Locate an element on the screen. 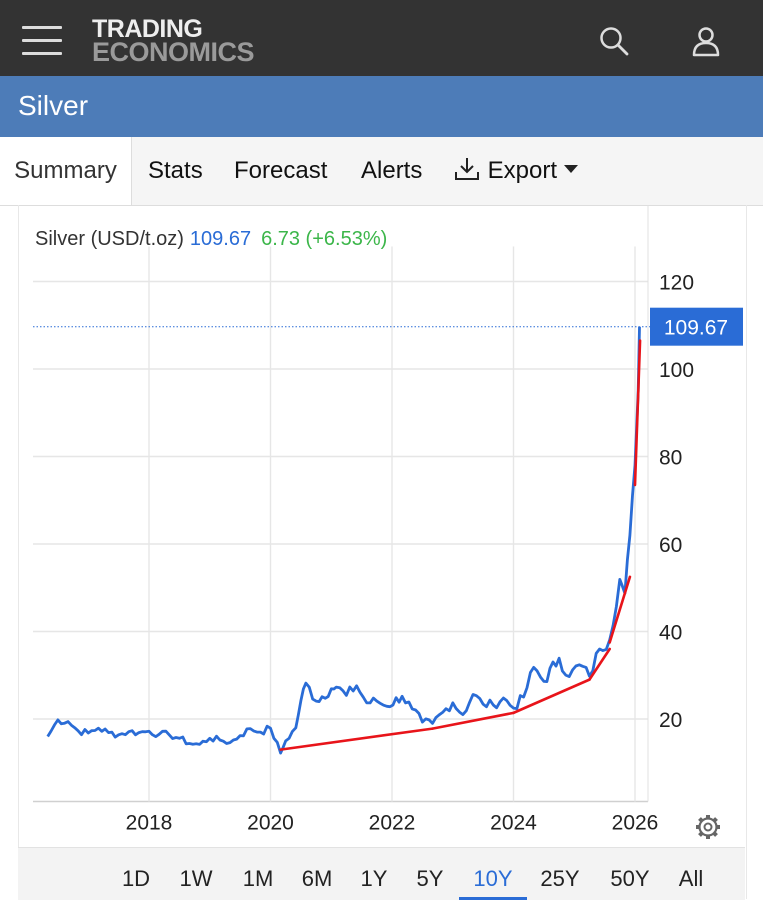 Image resolution: width=763 pixels, height=910 pixels. gear-icon is located at coordinates (708, 827).